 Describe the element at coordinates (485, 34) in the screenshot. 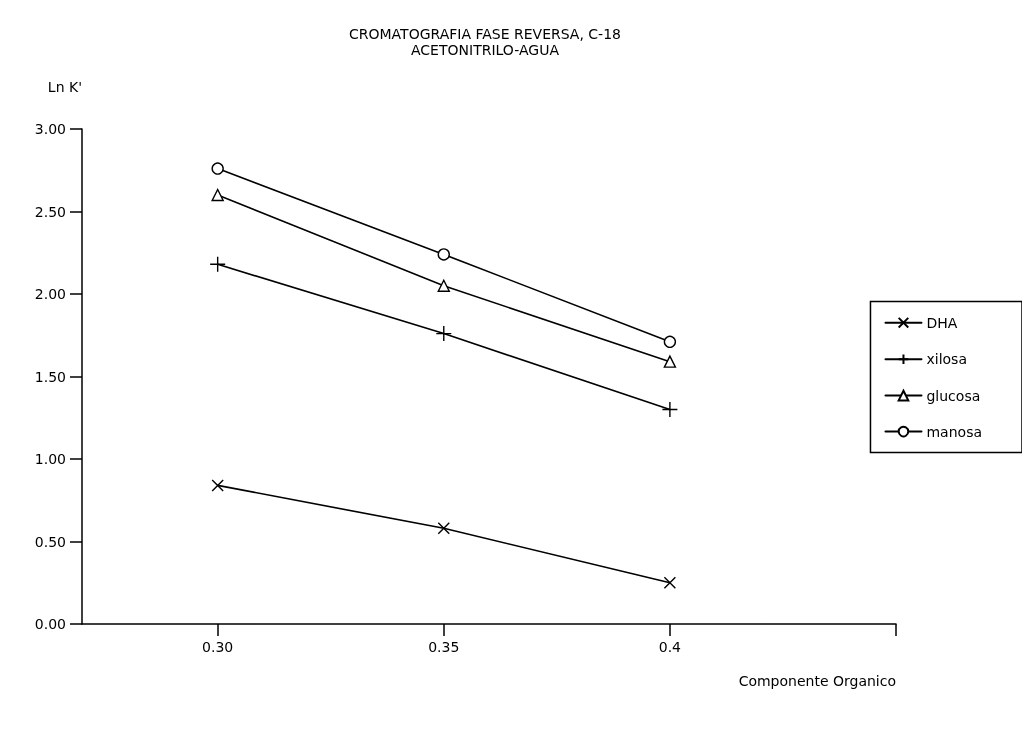

I see `chart-title: CROMATOGRAFIA FASE REVERSA, C-18` at that location.